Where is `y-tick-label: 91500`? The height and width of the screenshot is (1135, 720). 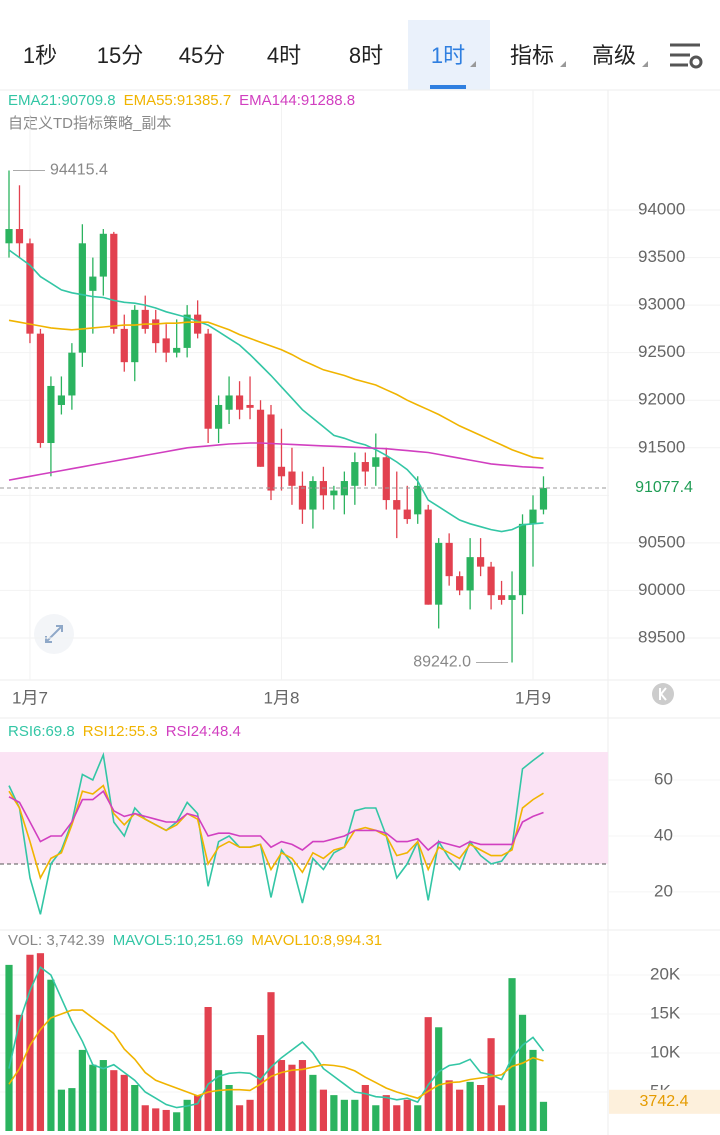
y-tick-label: 91500 is located at coordinates (661, 446).